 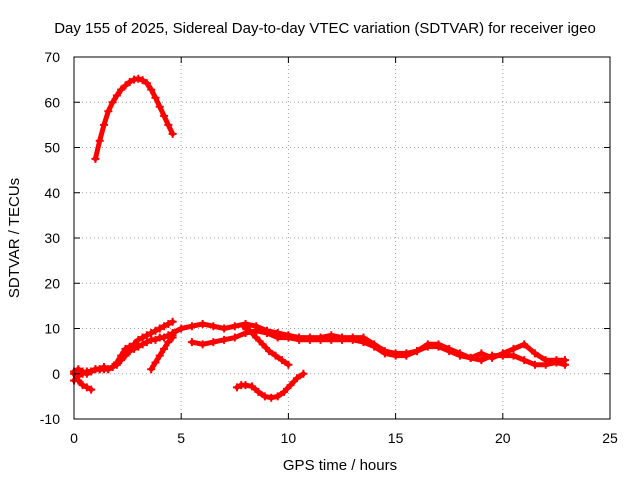 I want to click on series-dip-late, so click(x=266, y=345).